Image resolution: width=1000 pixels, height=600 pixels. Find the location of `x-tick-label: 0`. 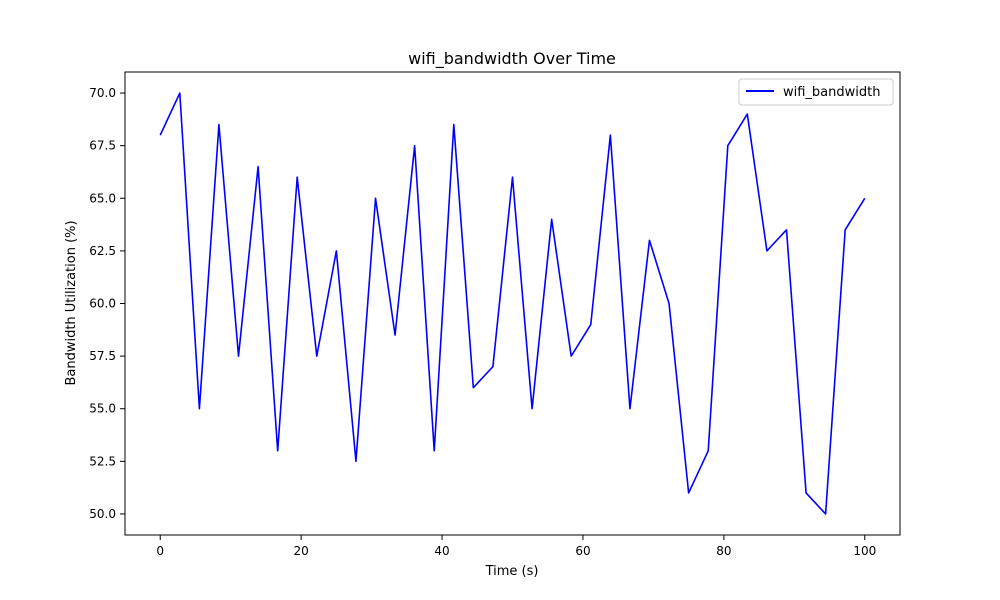

x-tick-label: 0 is located at coordinates (160, 551).